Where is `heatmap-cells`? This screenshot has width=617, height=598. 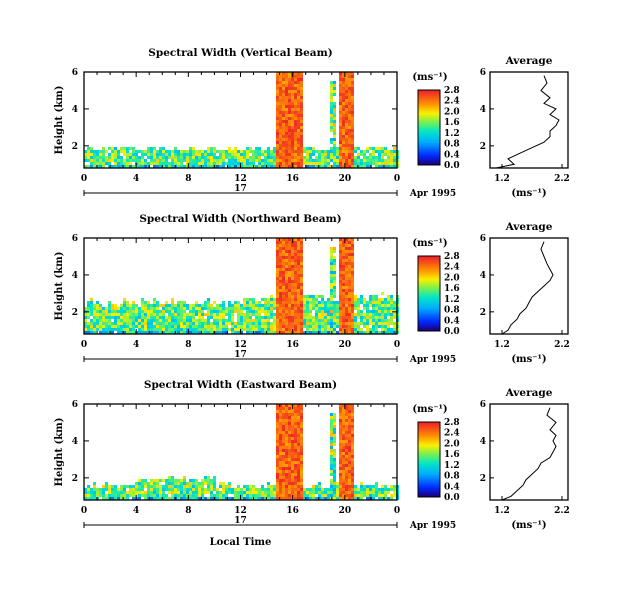 heatmap-cells is located at coordinates (241, 286).